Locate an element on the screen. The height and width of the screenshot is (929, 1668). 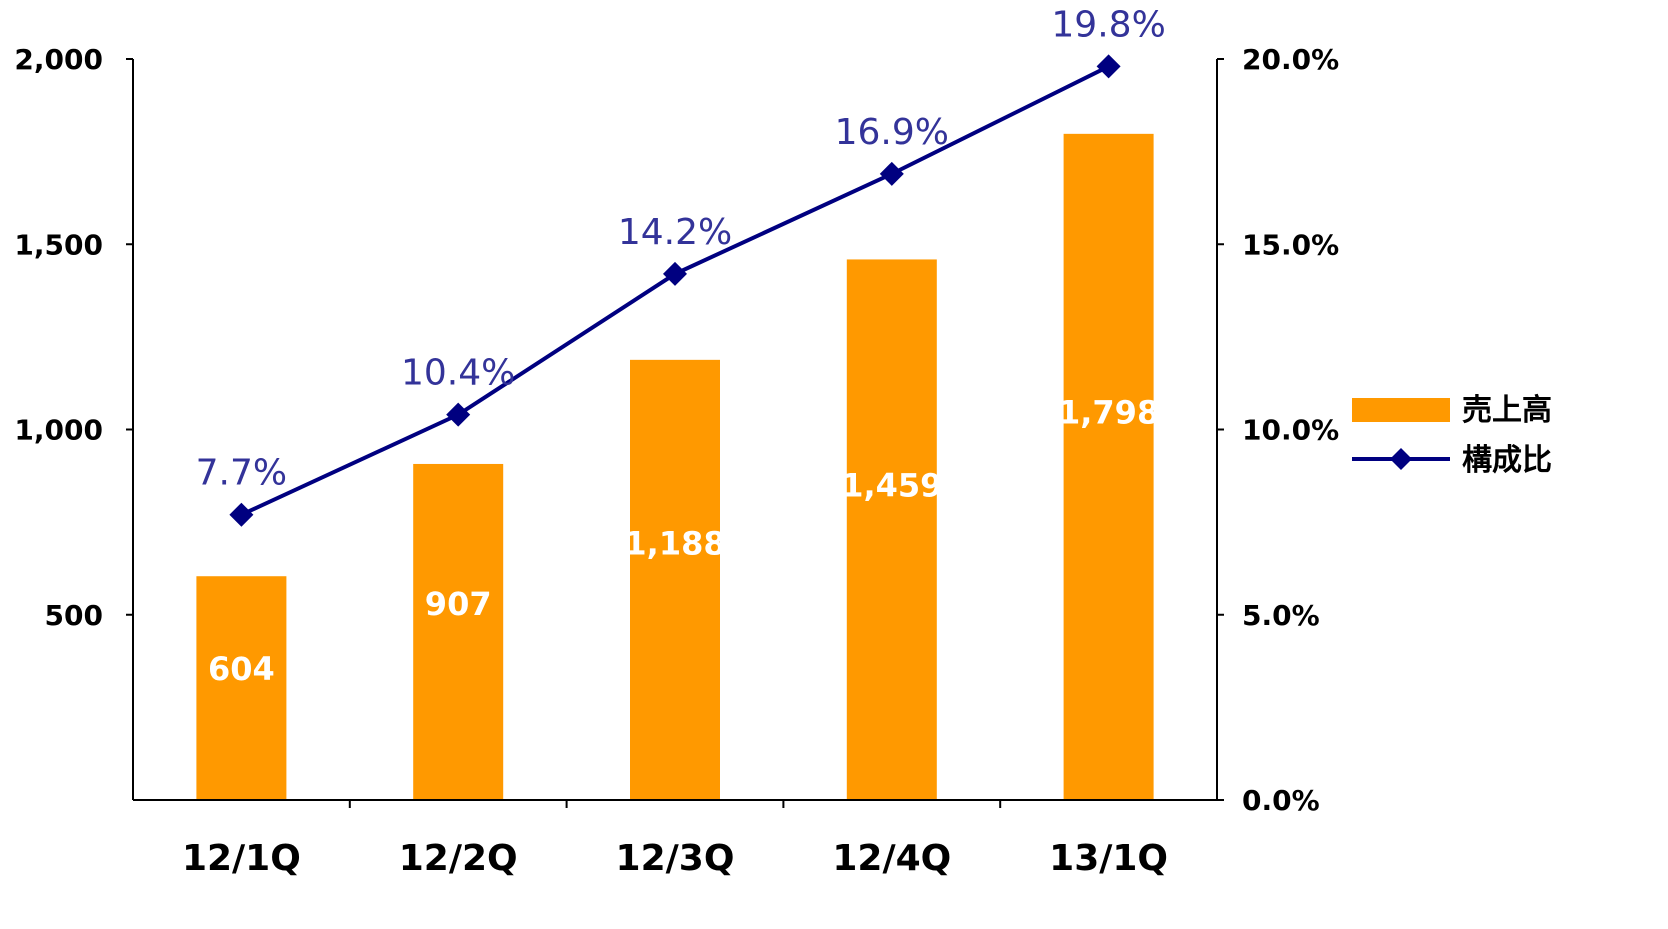
bar-value-label: 1,798 is located at coordinates (1108, 413).